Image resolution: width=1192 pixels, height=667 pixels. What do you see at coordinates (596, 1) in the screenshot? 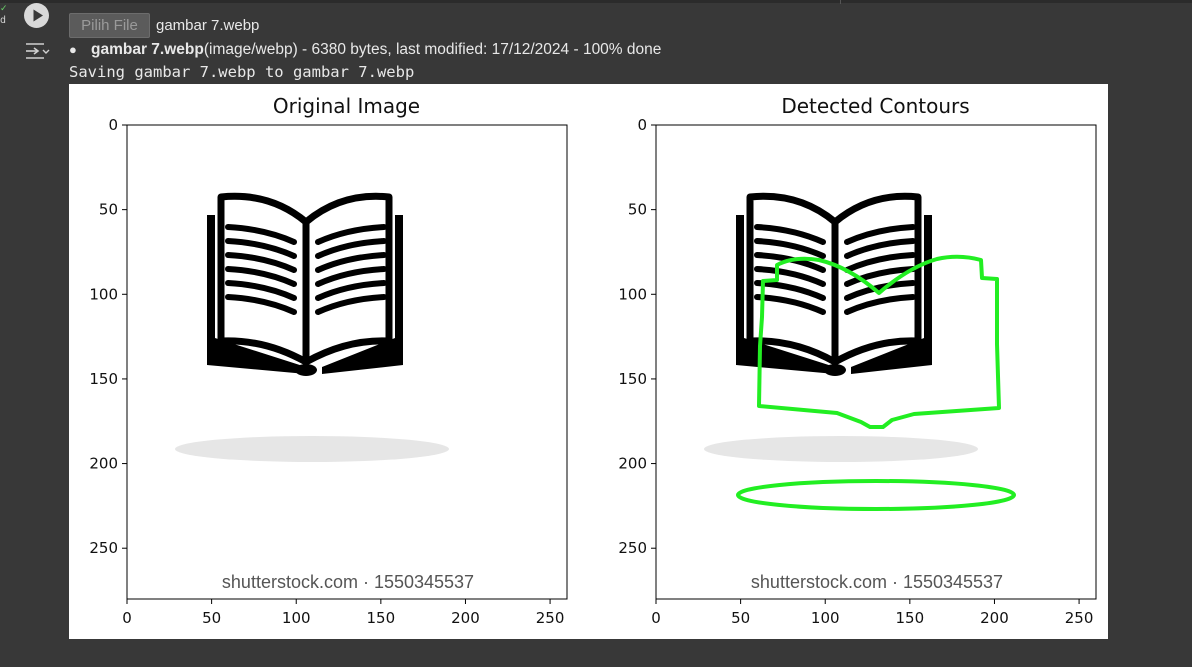
I see `cell-top-border` at bounding box center [596, 1].